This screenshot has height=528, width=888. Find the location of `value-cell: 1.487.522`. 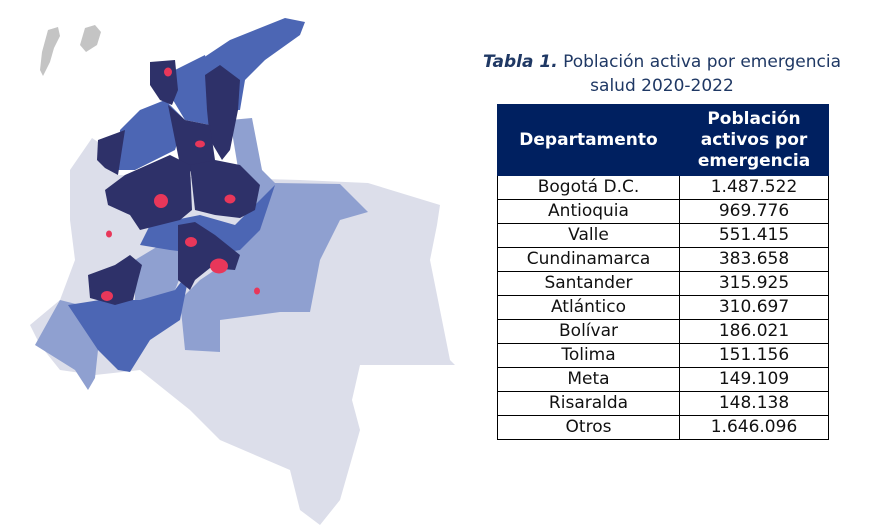

value-cell: 1.487.522 is located at coordinates (754, 187).